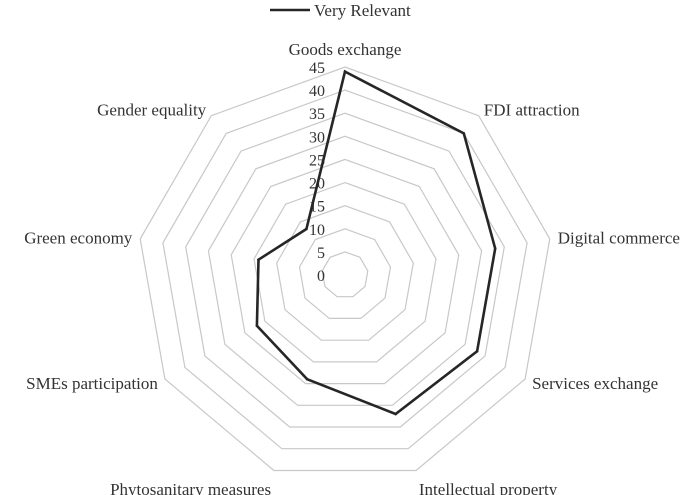 This screenshot has height=495, width=700. I want to click on category-label-fdi-attraction: FDI attraction, so click(532, 110).